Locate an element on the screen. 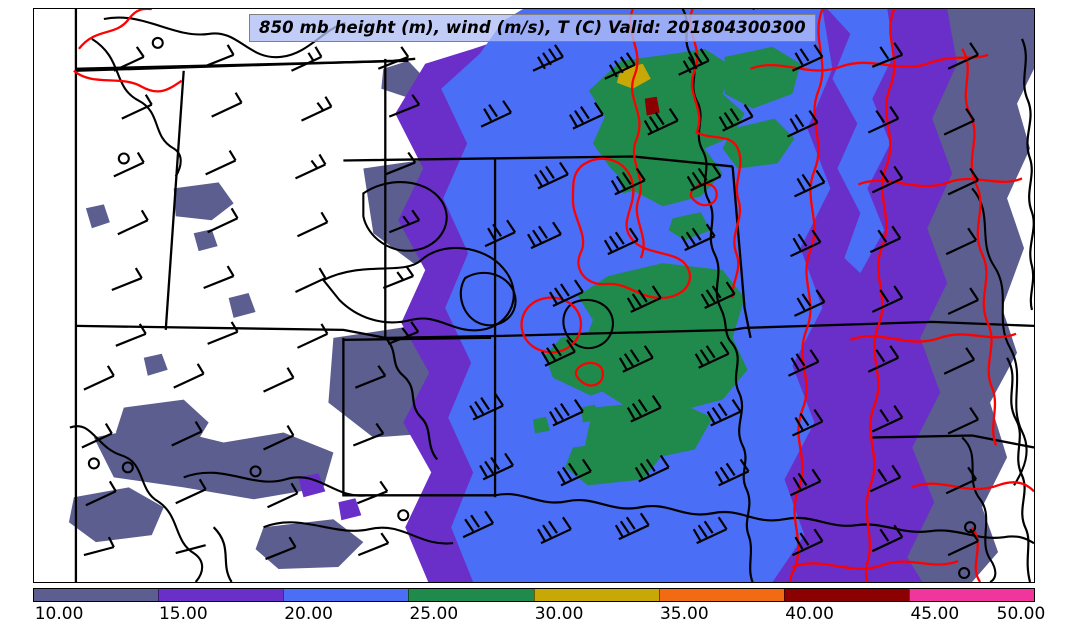 The width and height of the screenshot is (1065, 633). border-mid-horizontal is located at coordinates (230, 331).